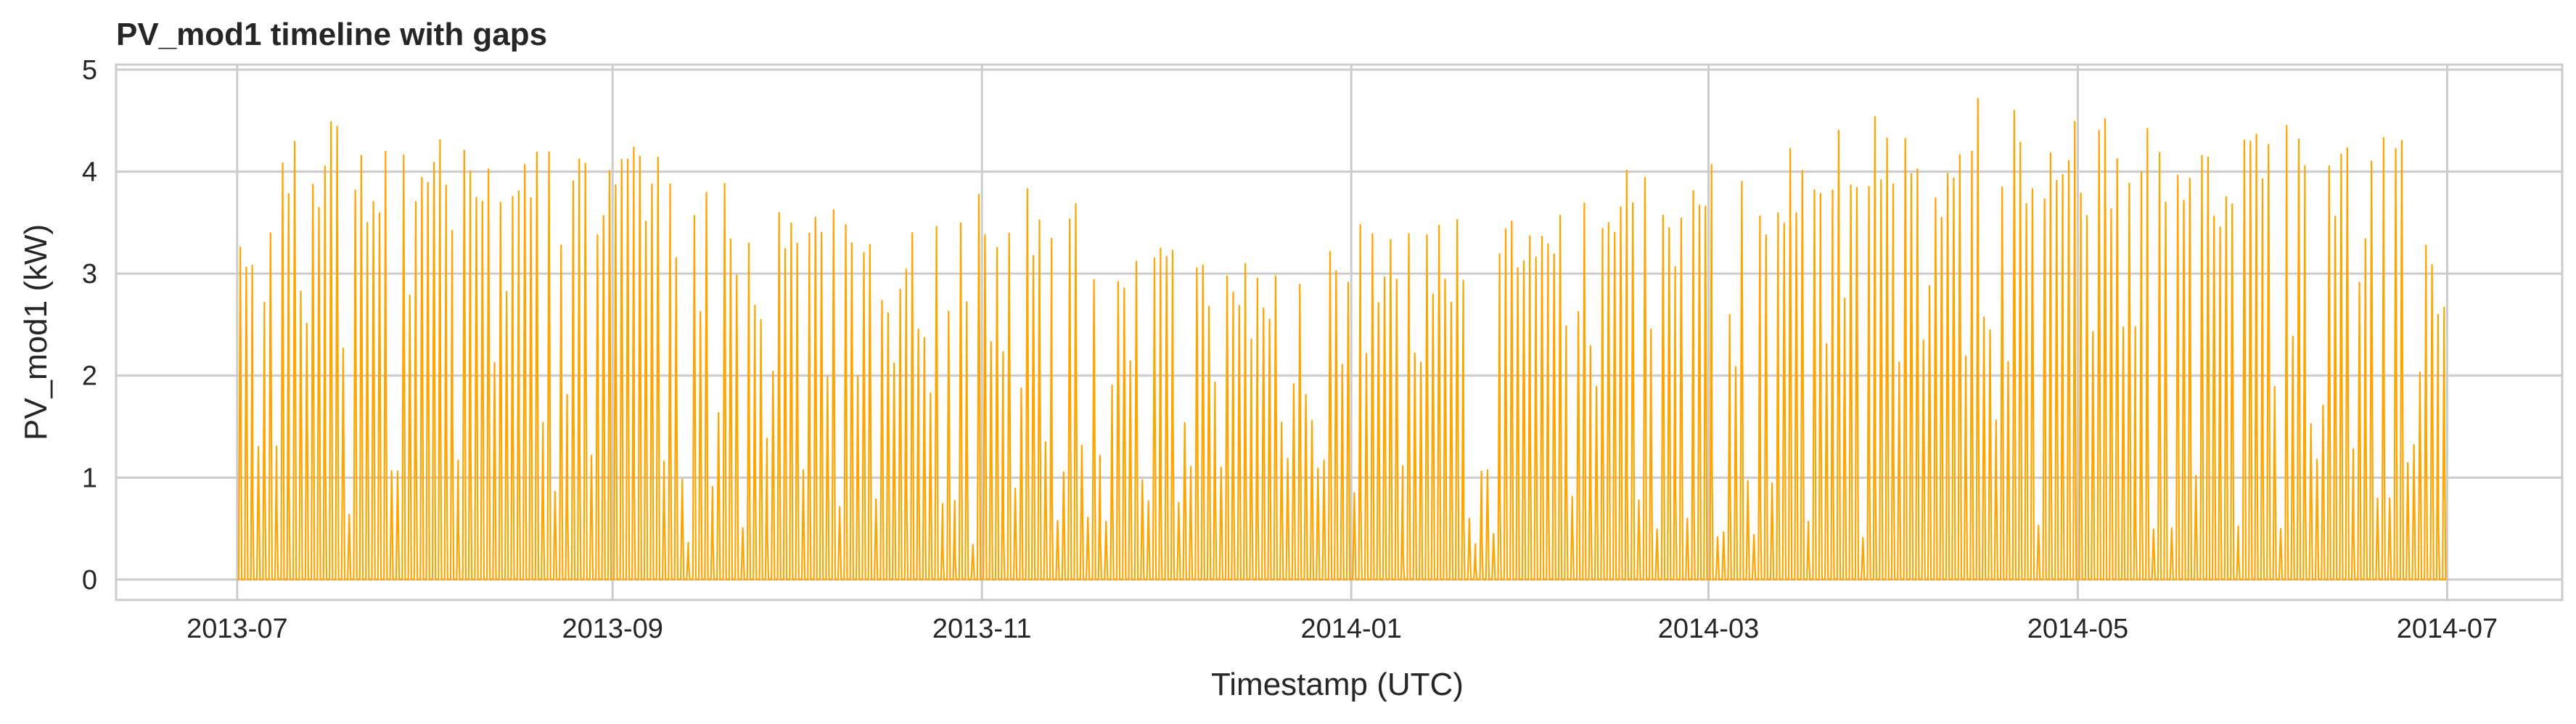  What do you see at coordinates (89, 172) in the screenshot?
I see `y-tick-label: 4` at bounding box center [89, 172].